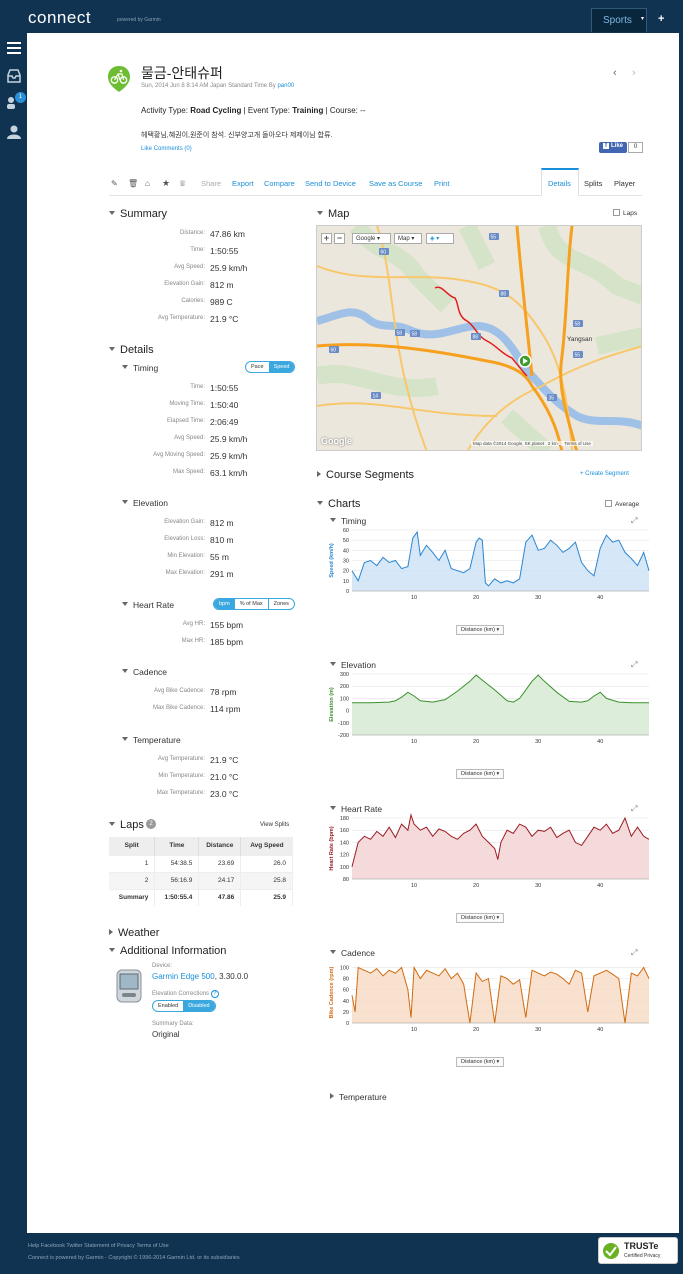 The width and height of the screenshot is (683, 1274). I want to click on table-row: 1 54:38.5 23.69 26.0, so click(201, 863).